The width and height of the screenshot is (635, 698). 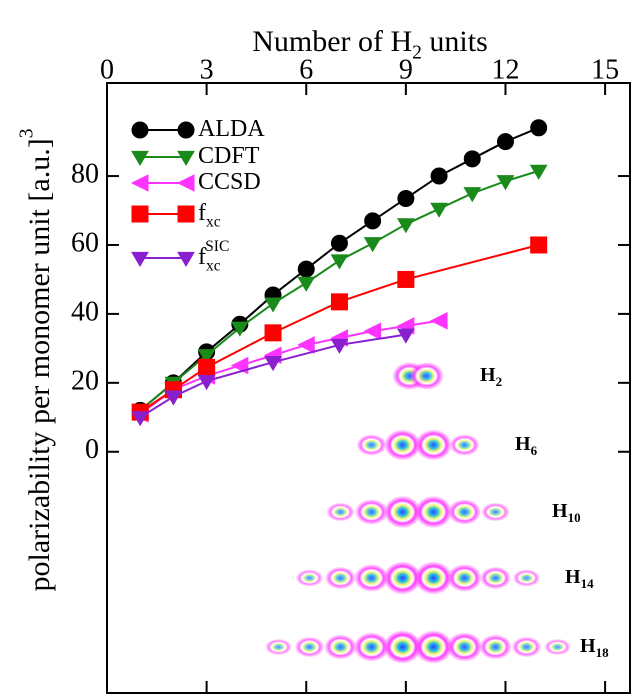 I want to click on x-tick-label: 6, so click(x=306, y=69).